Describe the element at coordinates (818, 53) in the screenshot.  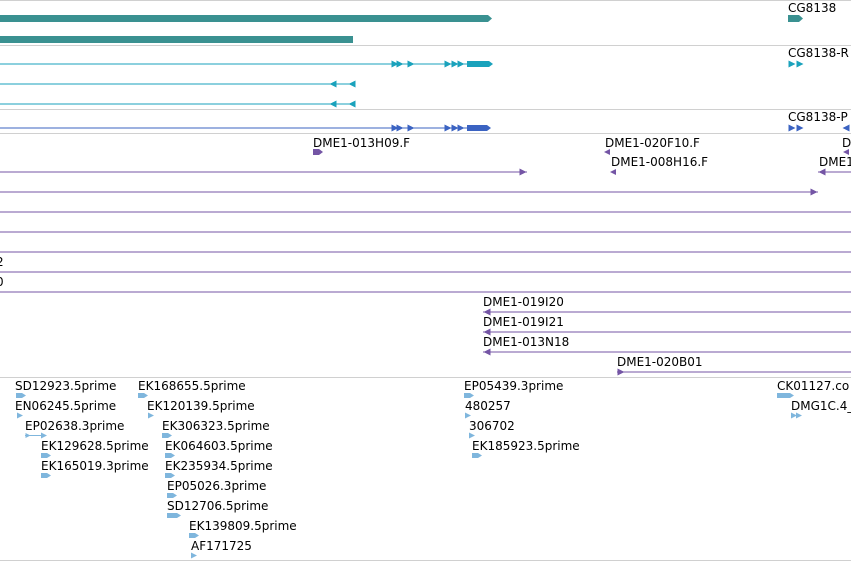
I see `transcript-label-cg8138-r: CG8138-R` at that location.